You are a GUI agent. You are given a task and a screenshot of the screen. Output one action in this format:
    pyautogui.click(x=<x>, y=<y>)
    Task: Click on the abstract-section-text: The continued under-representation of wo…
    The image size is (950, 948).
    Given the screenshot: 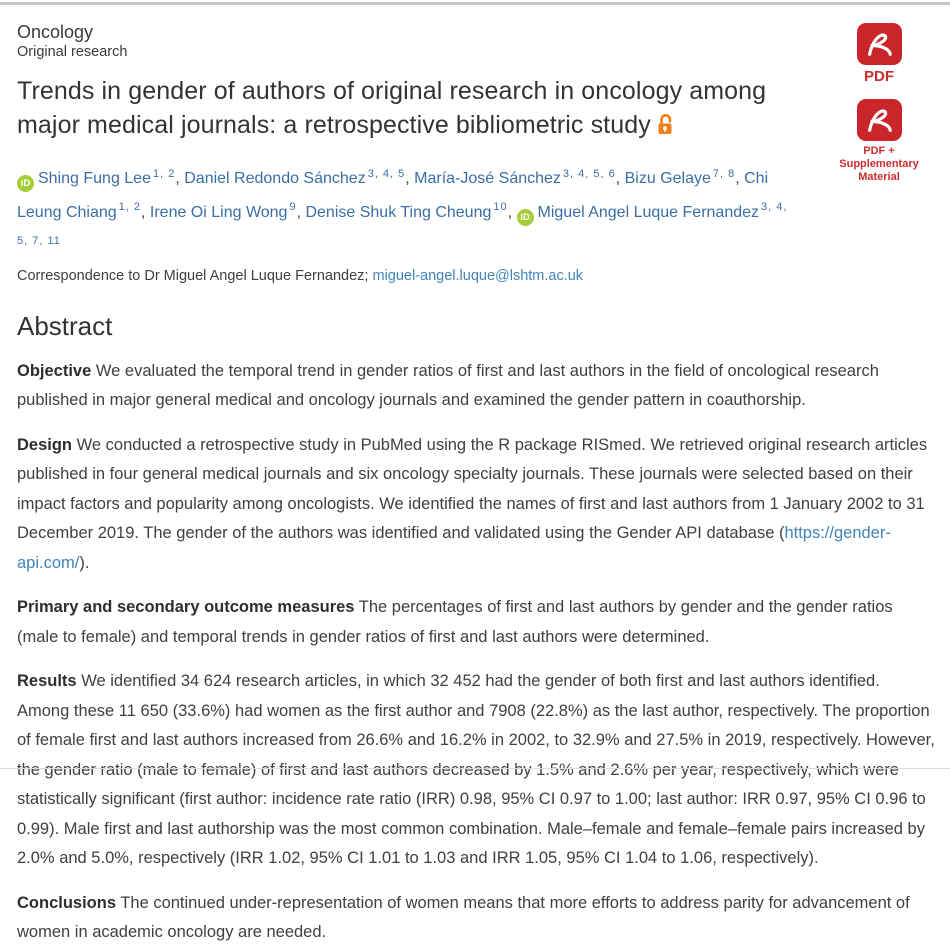 What is the action you would take?
    pyautogui.click(x=463, y=917)
    